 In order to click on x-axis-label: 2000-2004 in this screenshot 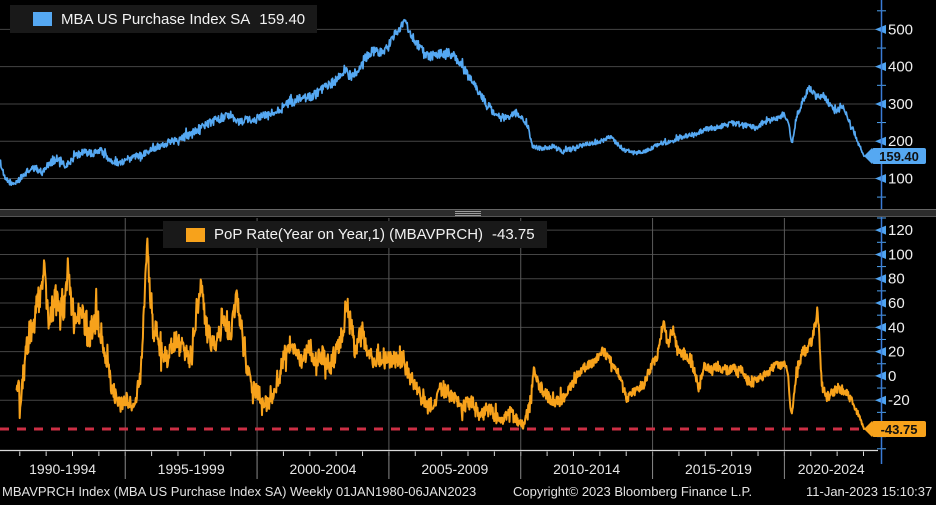, I will do `click(323, 469)`.